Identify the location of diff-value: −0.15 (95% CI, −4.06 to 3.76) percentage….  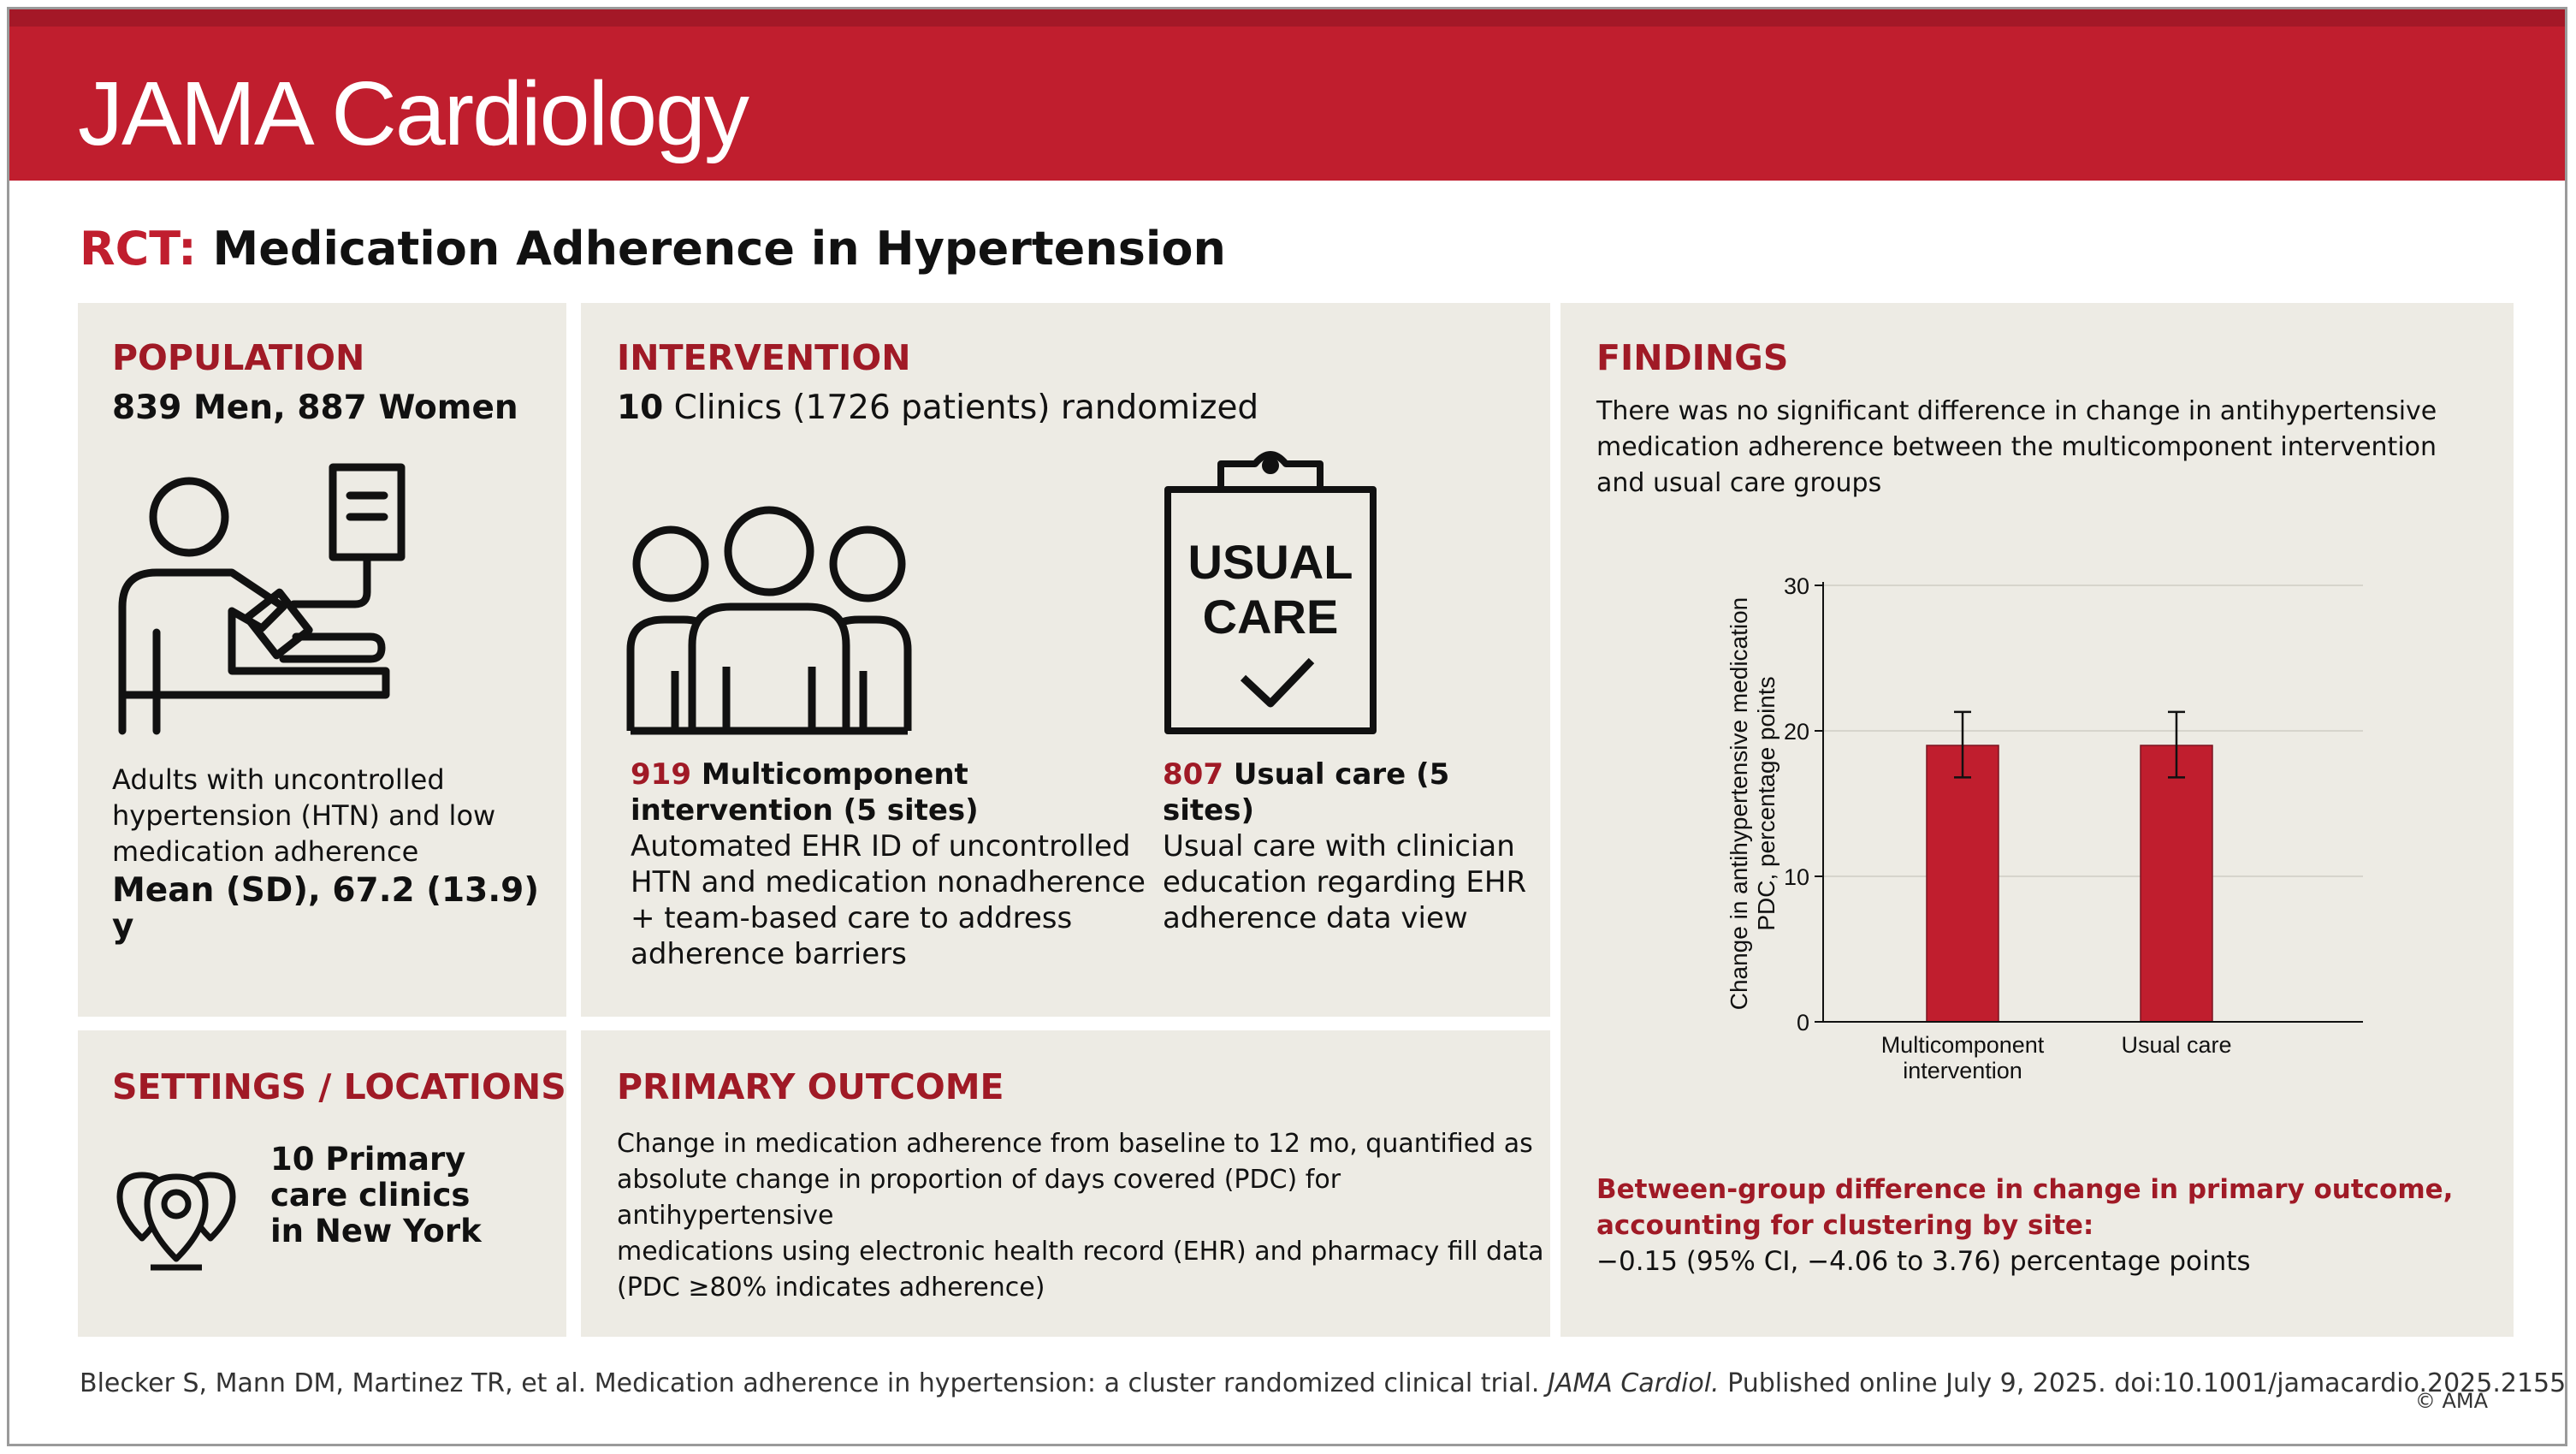
(1923, 1261).